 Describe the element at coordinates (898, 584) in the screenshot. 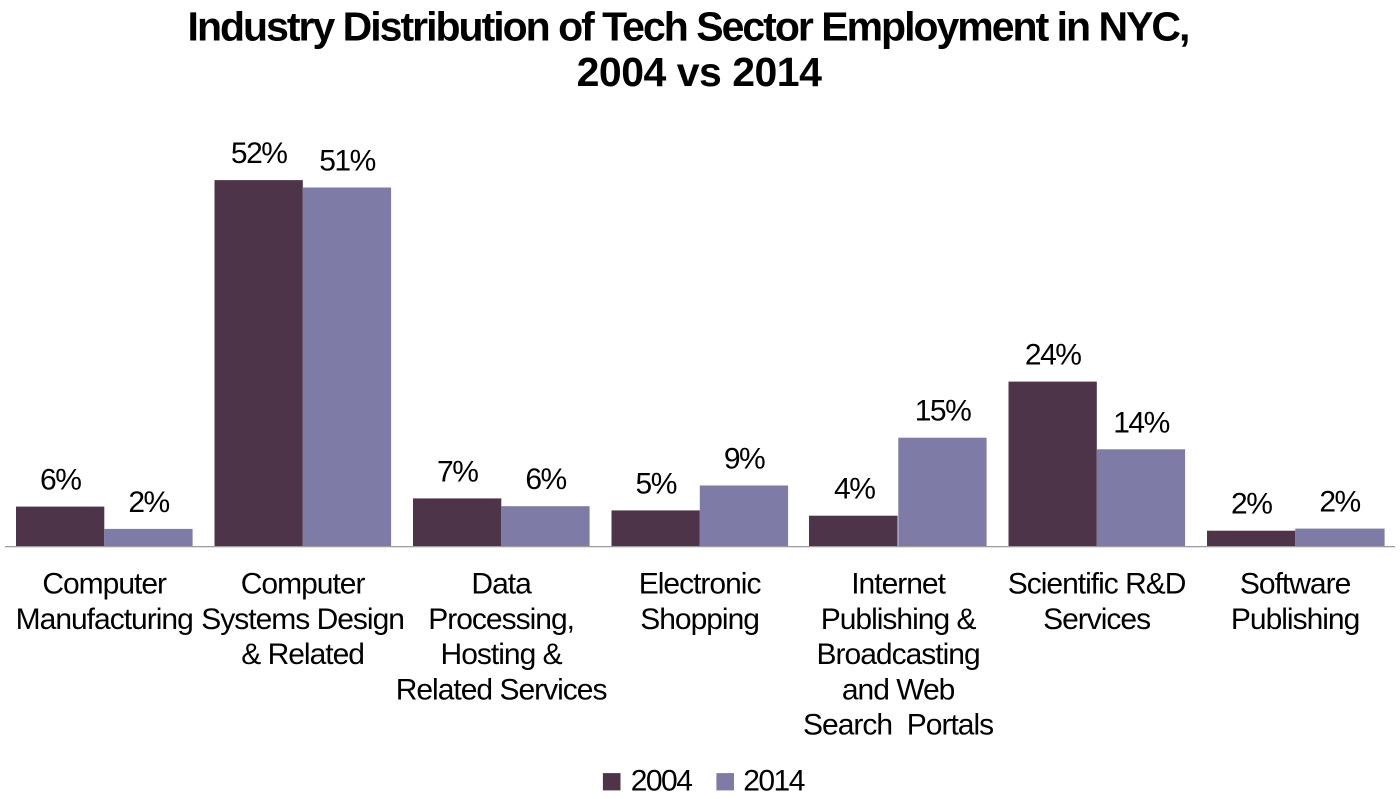

I see `svg-text: Internet` at that location.